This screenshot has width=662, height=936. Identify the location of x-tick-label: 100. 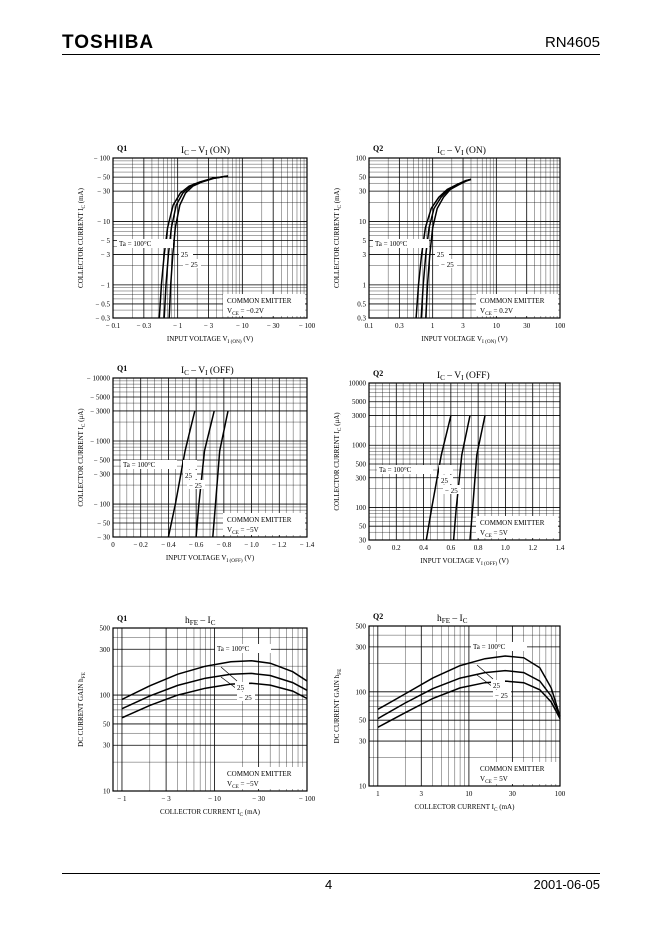
(560, 794).